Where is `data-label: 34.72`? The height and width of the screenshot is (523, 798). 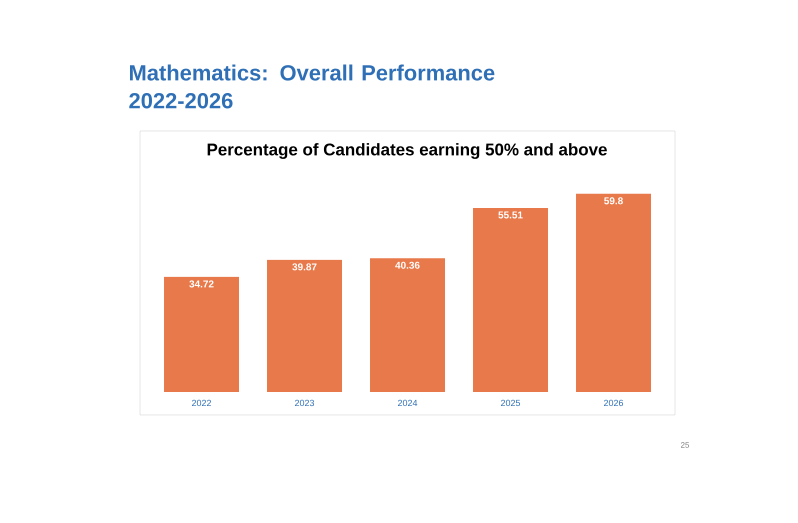
data-label: 34.72 is located at coordinates (201, 284).